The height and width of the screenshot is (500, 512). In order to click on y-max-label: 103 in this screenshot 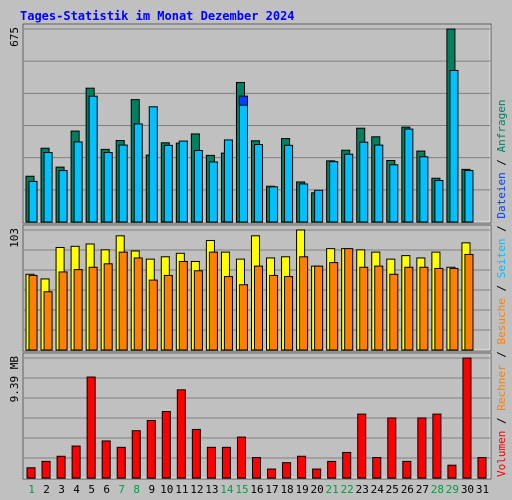, I will do `click(14, 238)`.